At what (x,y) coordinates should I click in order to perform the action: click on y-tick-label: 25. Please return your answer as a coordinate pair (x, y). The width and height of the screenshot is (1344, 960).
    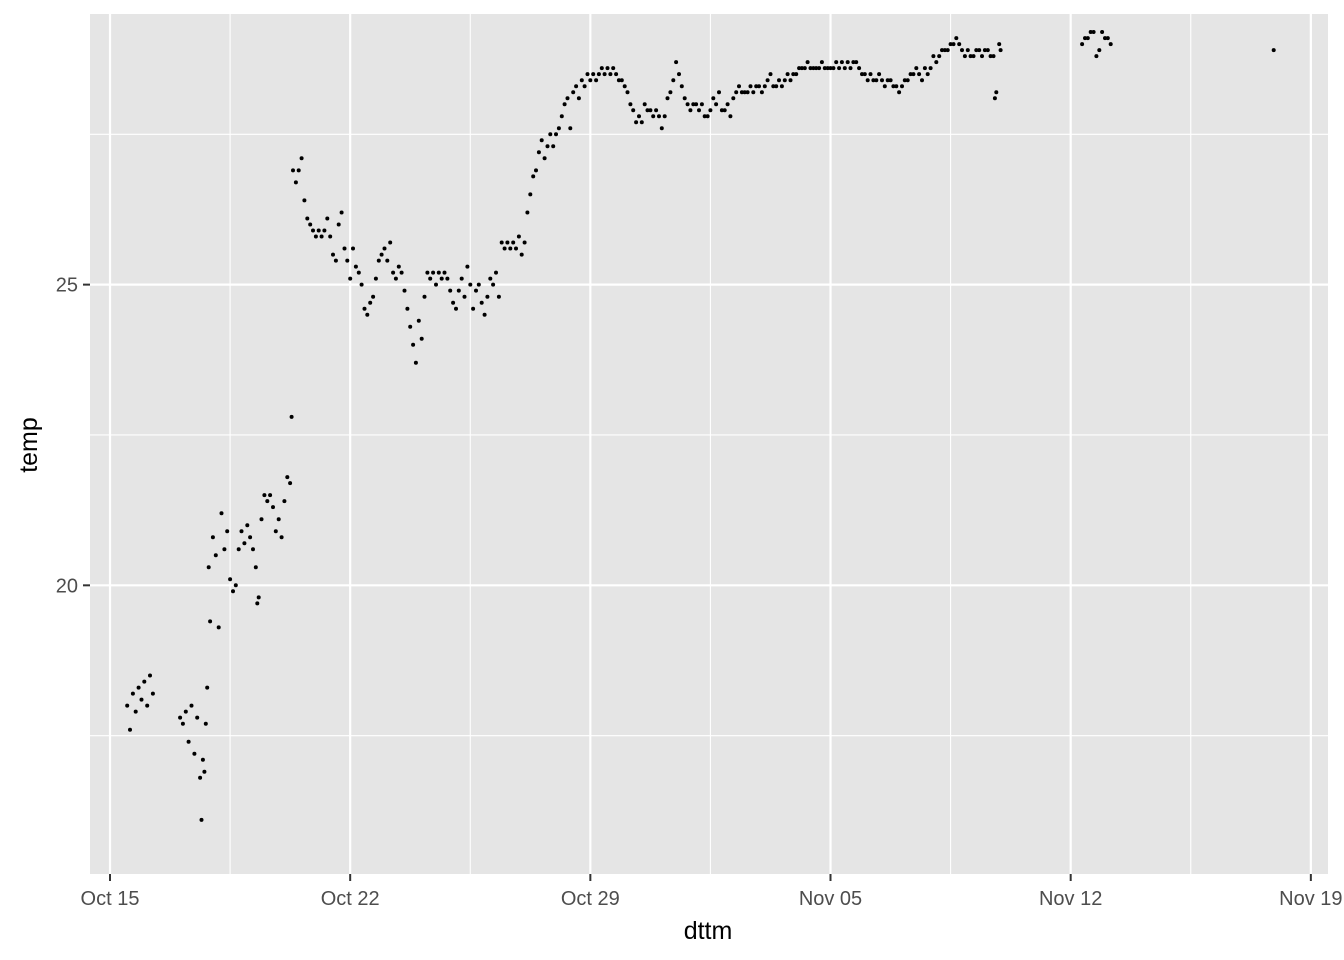
    Looking at the image, I should click on (67, 286).